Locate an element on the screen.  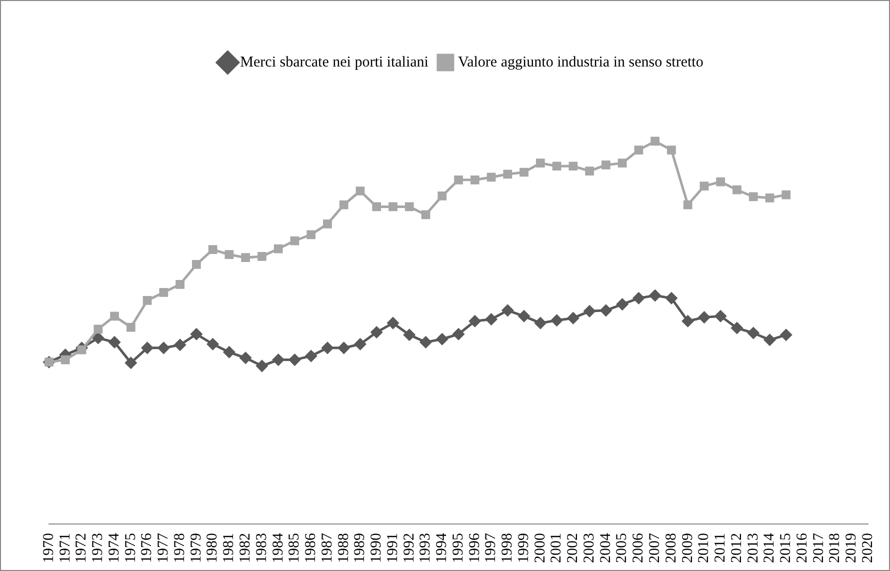
x-tick-label: 1985 is located at coordinates (294, 548).